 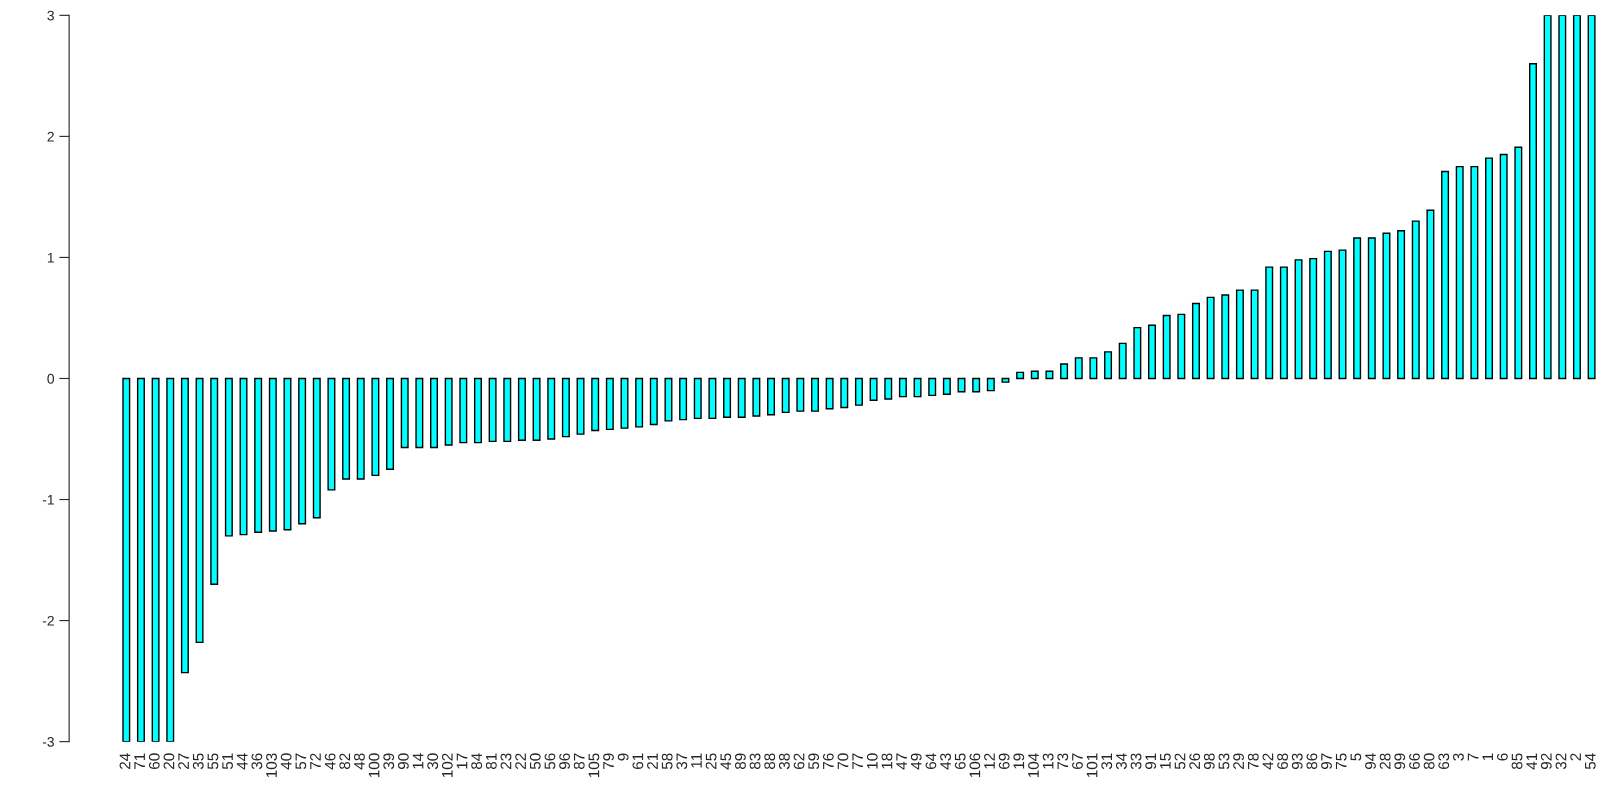 What do you see at coordinates (1004, 761) in the screenshot?
I see `x-tick-label: 69` at bounding box center [1004, 761].